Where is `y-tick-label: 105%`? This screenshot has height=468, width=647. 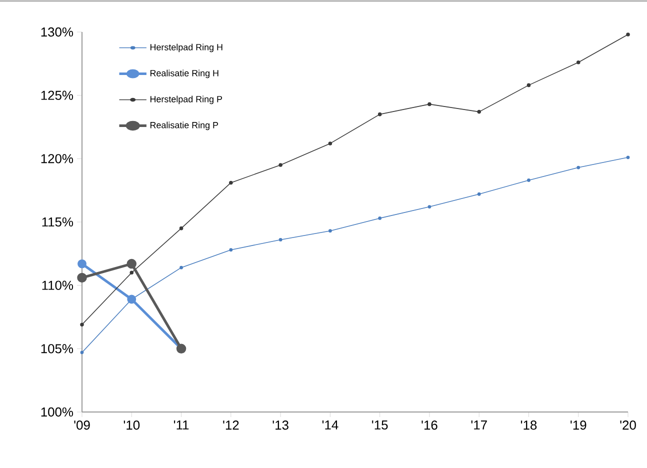
y-tick-label: 105% is located at coordinates (57, 349).